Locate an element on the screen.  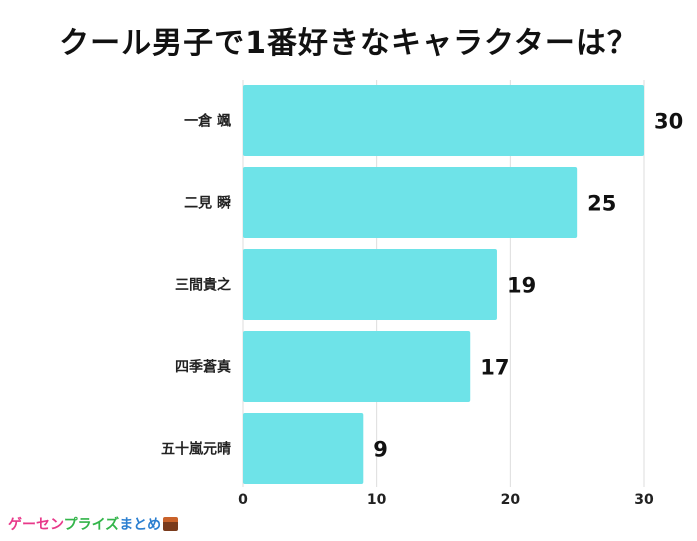
value-label: 25 is located at coordinates (601, 204).